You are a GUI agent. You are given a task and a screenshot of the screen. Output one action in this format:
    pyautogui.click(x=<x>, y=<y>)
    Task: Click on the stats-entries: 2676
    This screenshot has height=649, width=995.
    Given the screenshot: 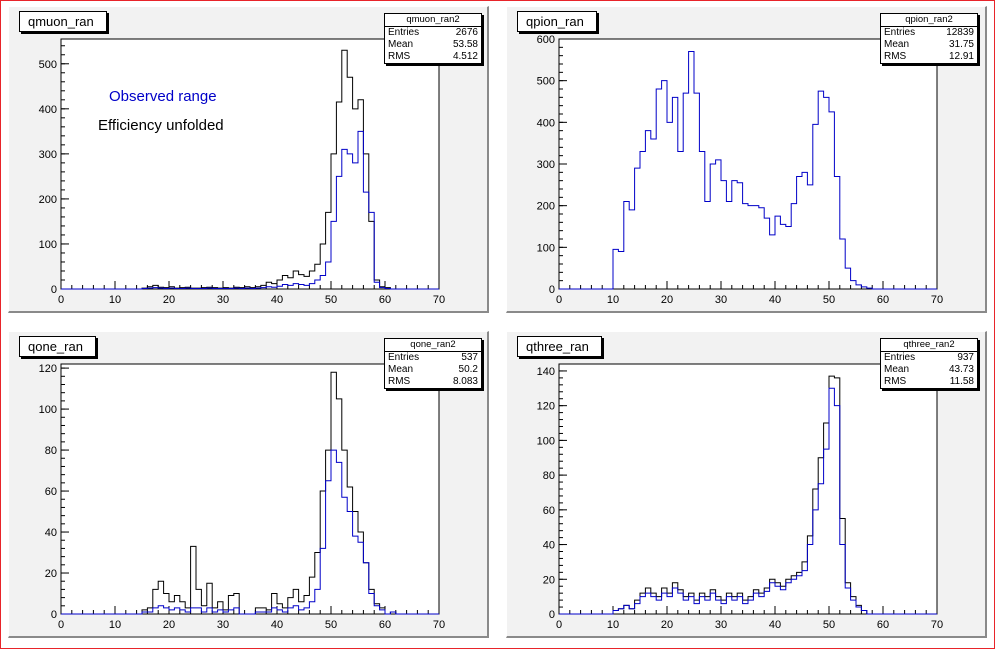 What is the action you would take?
    pyautogui.click(x=466, y=32)
    